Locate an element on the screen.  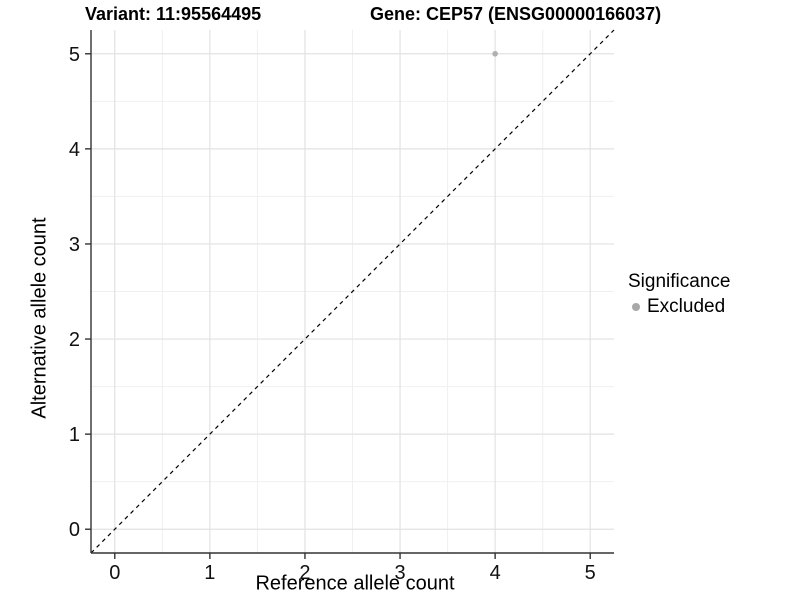
y-tick-label: 2 is located at coordinates (74, 340).